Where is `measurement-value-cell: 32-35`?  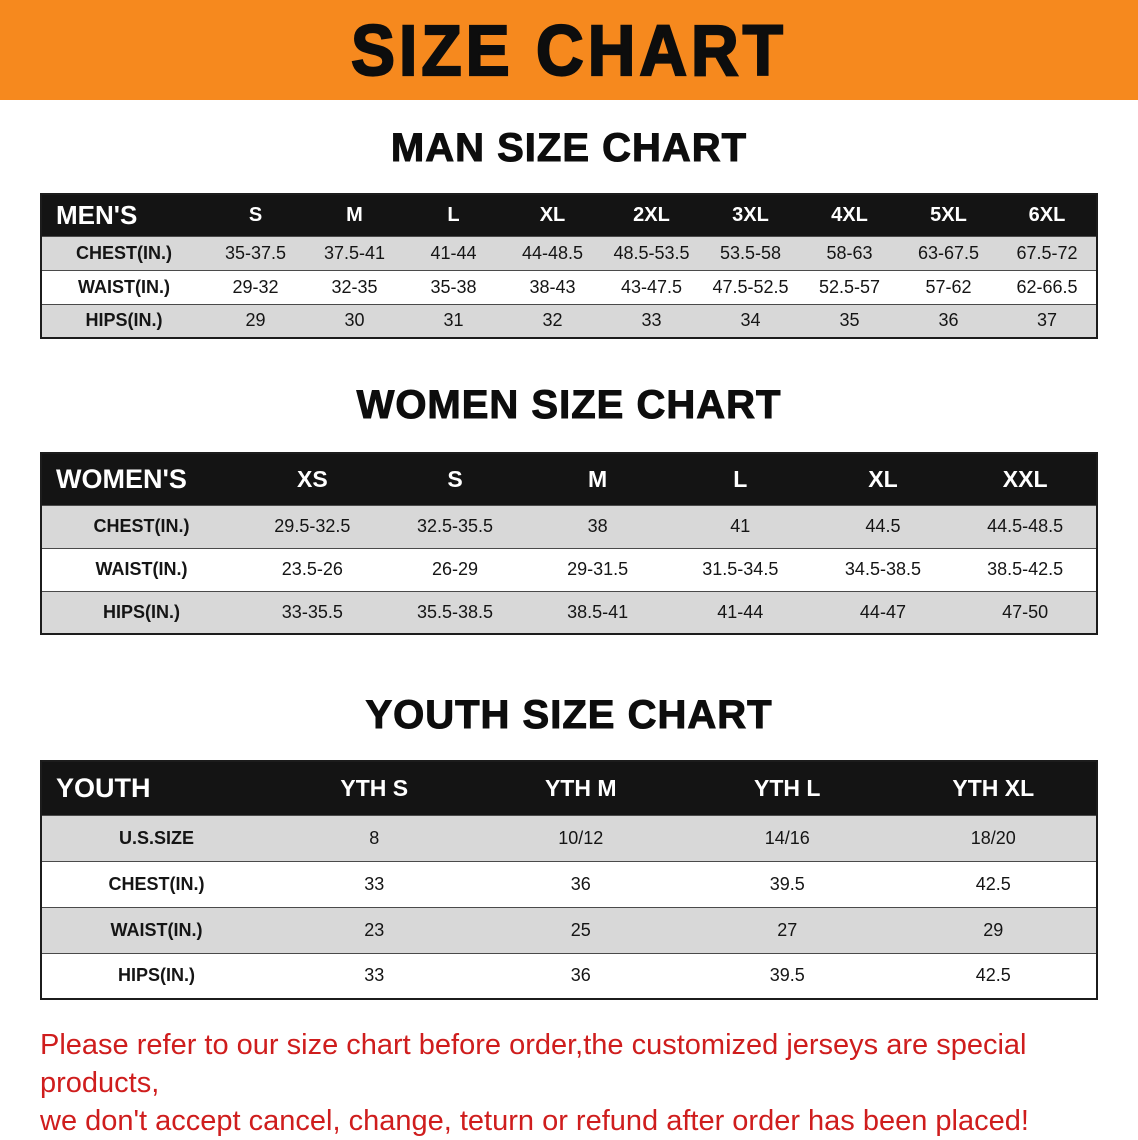 measurement-value-cell: 32-35 is located at coordinates (354, 286).